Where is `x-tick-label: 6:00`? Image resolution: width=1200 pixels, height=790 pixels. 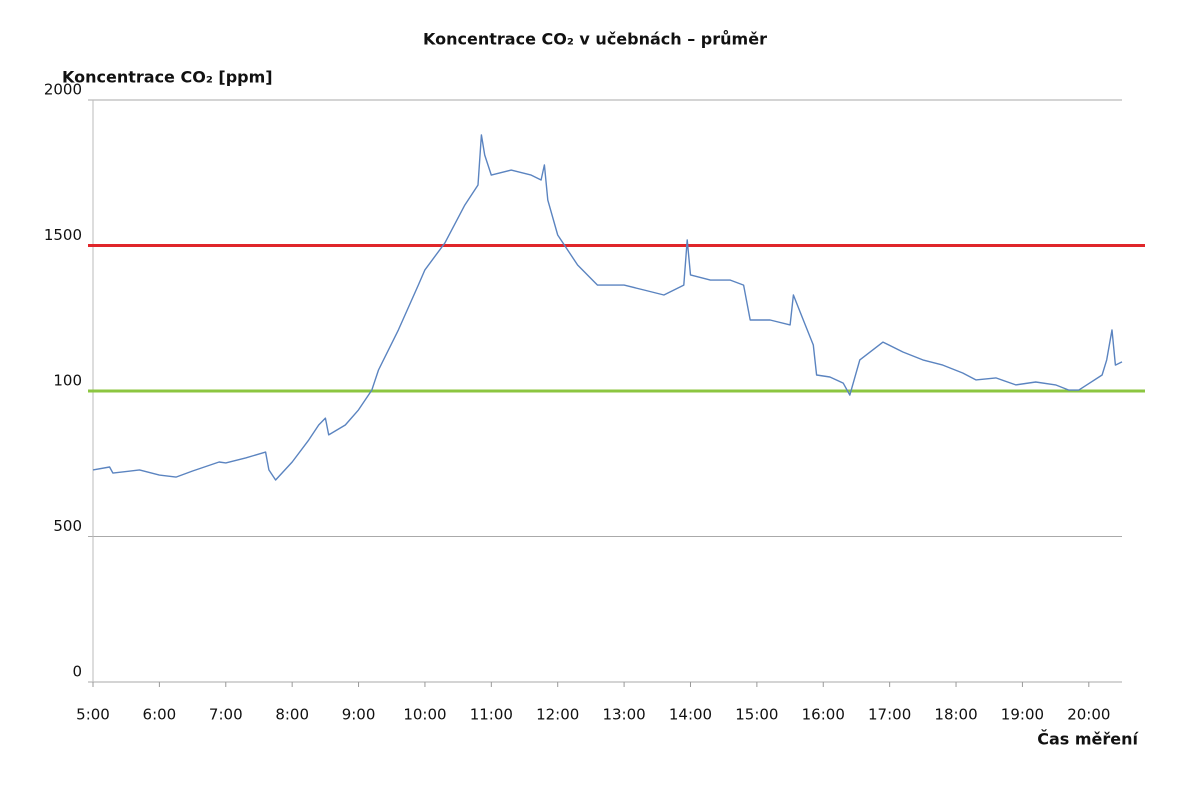 x-tick-label: 6:00 is located at coordinates (160, 715).